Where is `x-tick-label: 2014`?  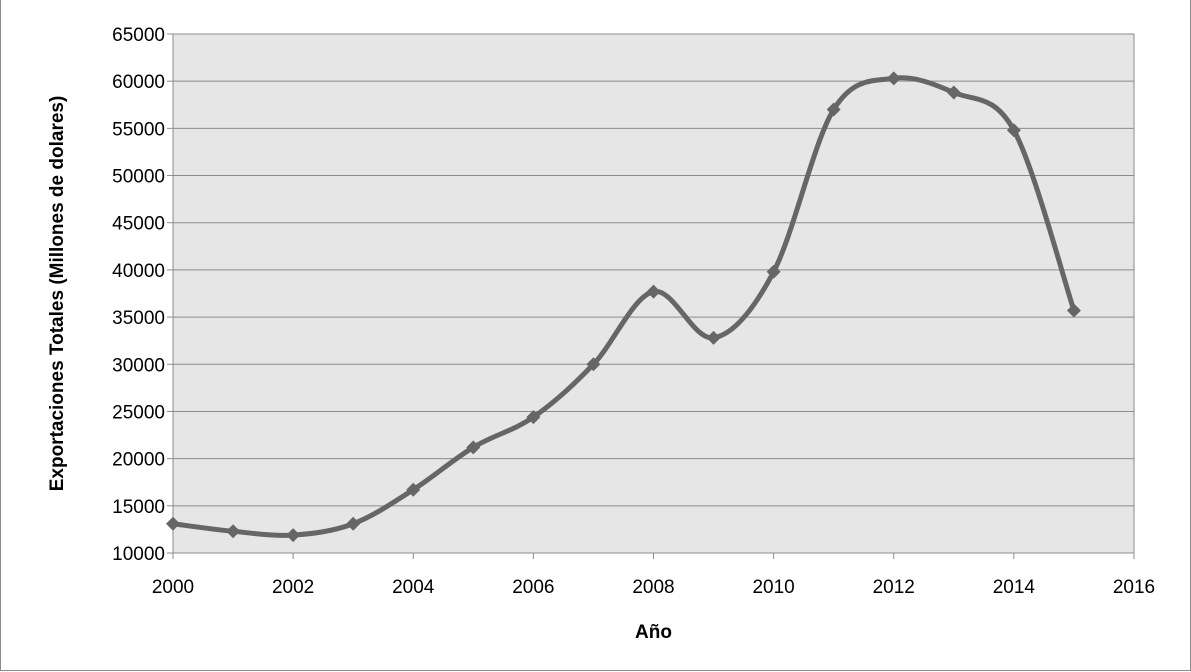
x-tick-label: 2014 is located at coordinates (1014, 587).